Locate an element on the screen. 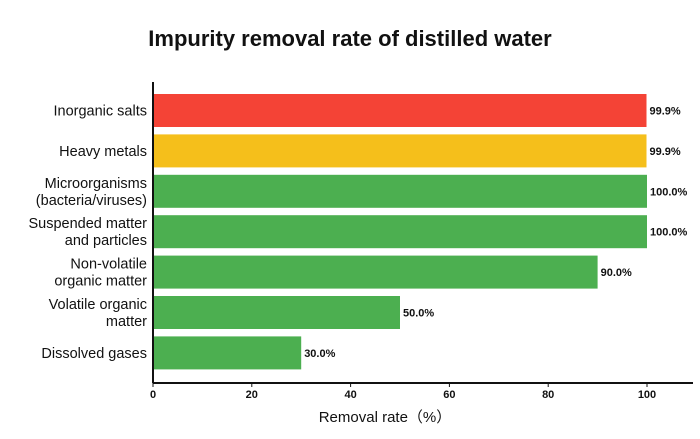  category-label-3: Suspended matter and particles is located at coordinates (88, 232).